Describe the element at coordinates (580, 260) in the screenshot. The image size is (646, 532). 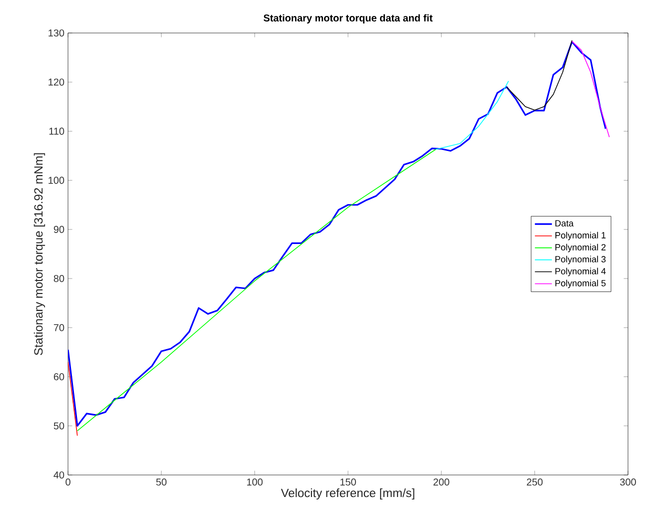
I see `legend-label: Polynomial 3` at that location.